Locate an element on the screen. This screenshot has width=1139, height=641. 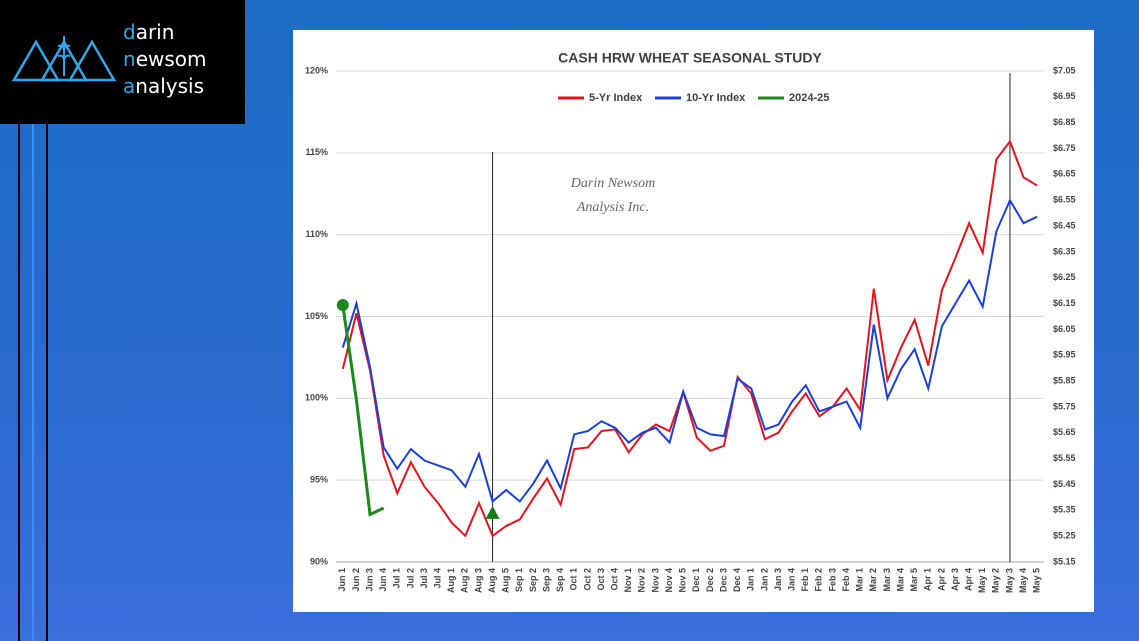
logo-text: darin is located at coordinates (149, 32).